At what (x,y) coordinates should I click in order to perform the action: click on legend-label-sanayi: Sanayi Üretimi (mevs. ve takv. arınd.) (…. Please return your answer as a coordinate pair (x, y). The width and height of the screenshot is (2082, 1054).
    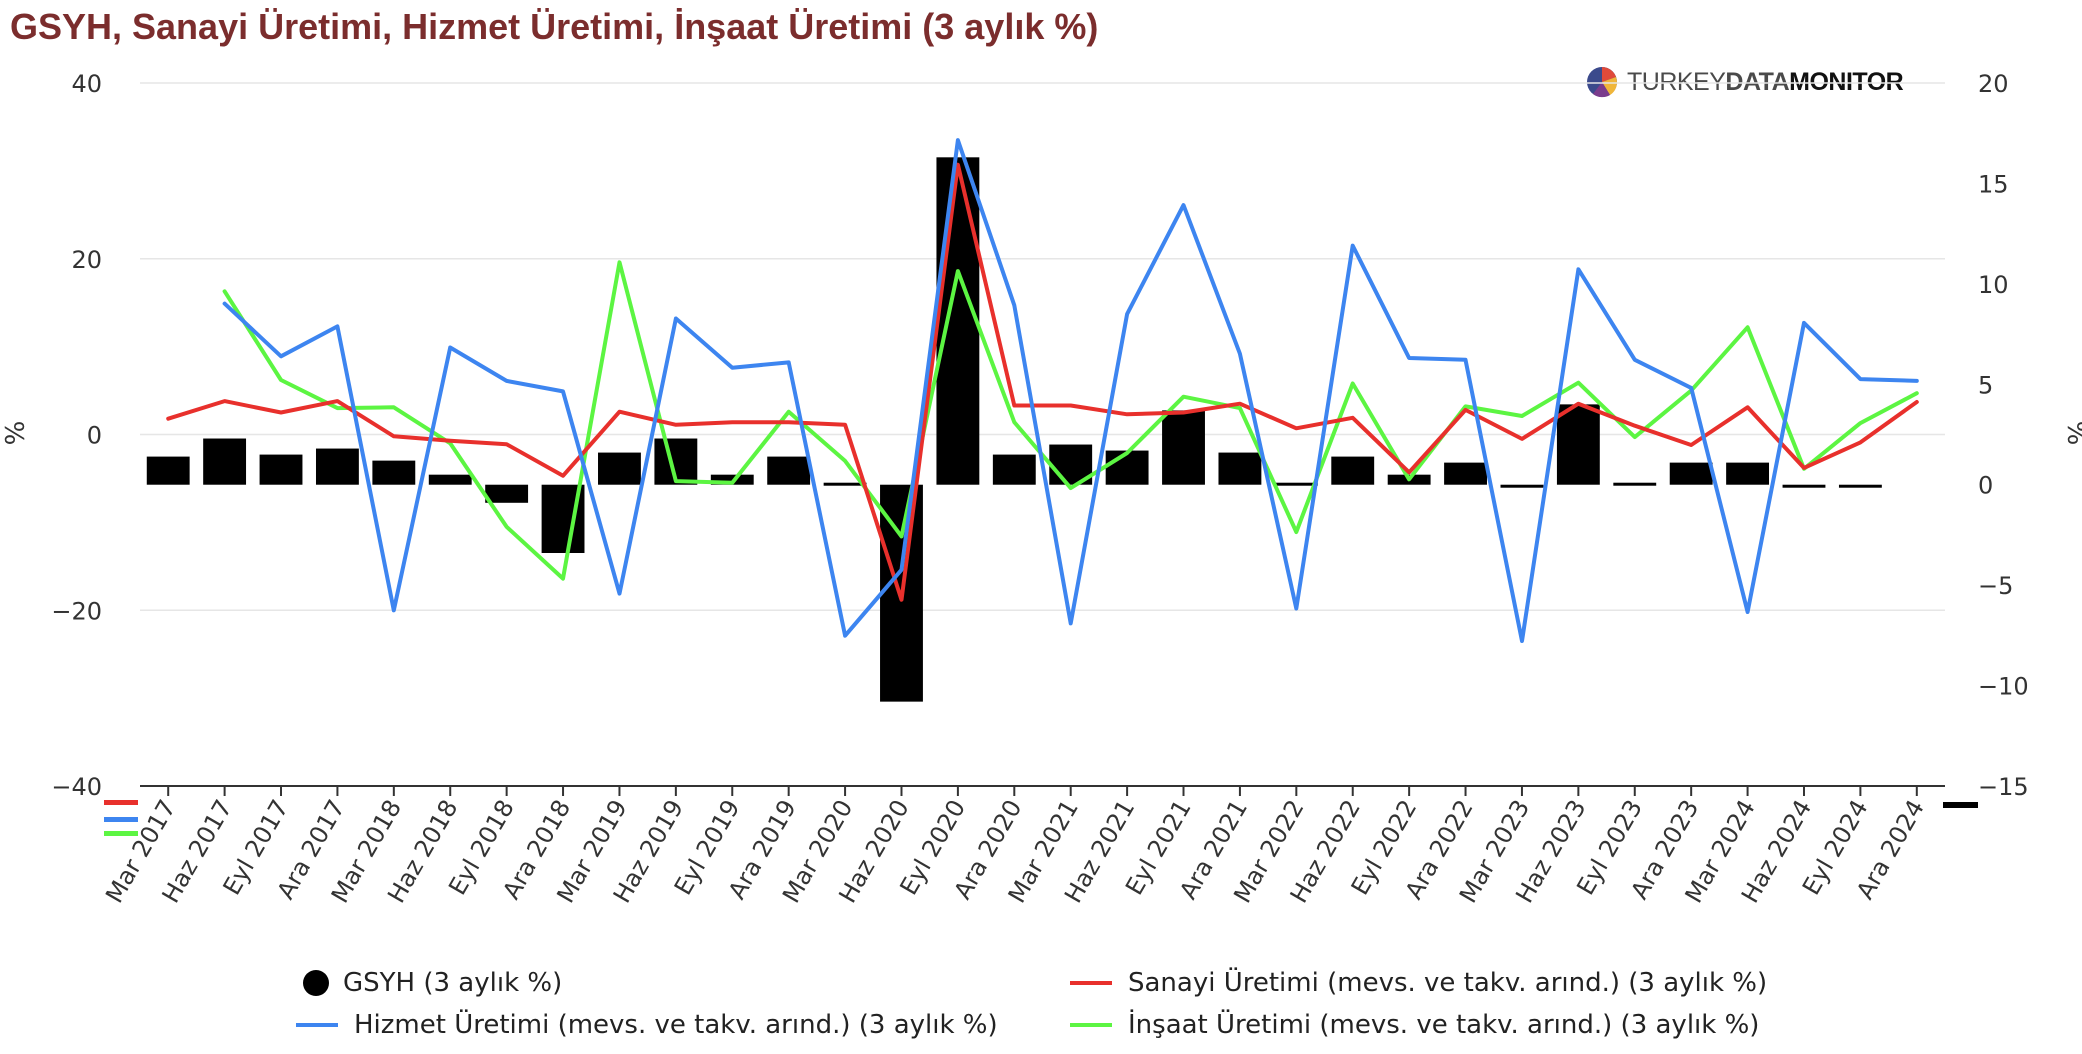
    Looking at the image, I should click on (1448, 983).